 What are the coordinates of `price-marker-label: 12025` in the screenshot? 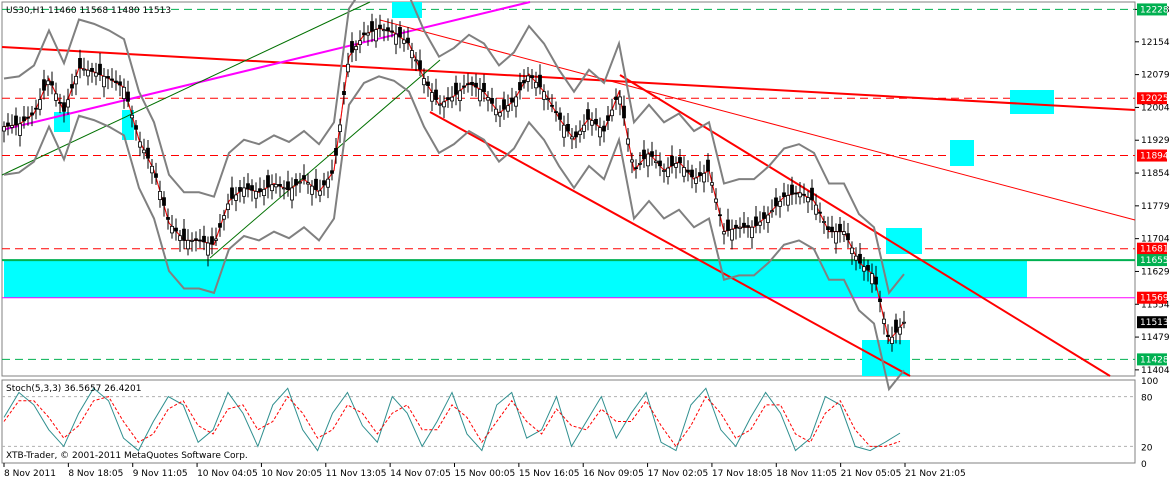 It's located at (1154, 99).